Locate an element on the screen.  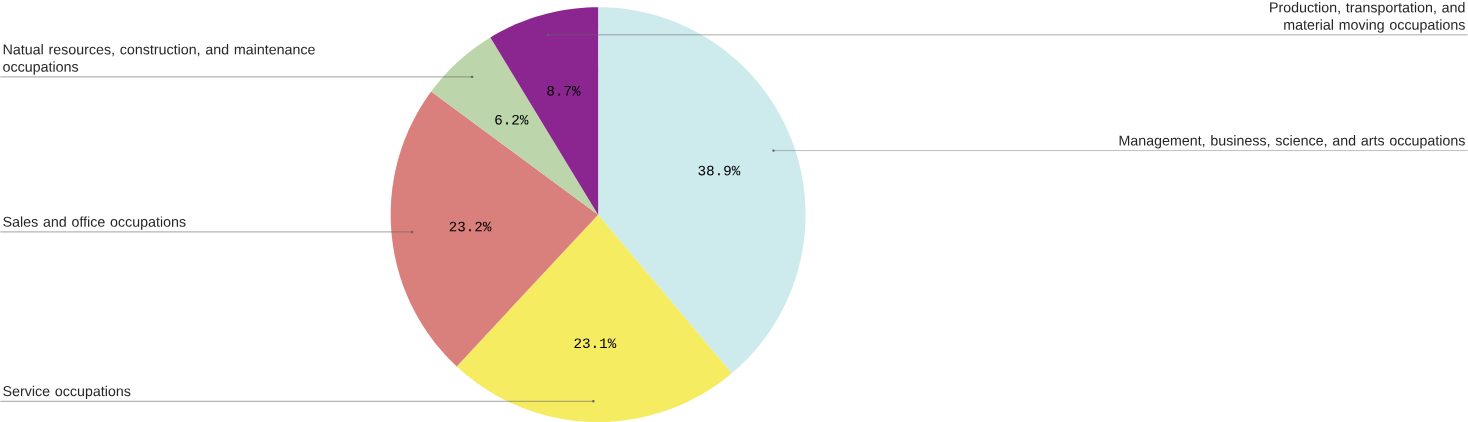
data-label: 23.2% is located at coordinates (470, 226).